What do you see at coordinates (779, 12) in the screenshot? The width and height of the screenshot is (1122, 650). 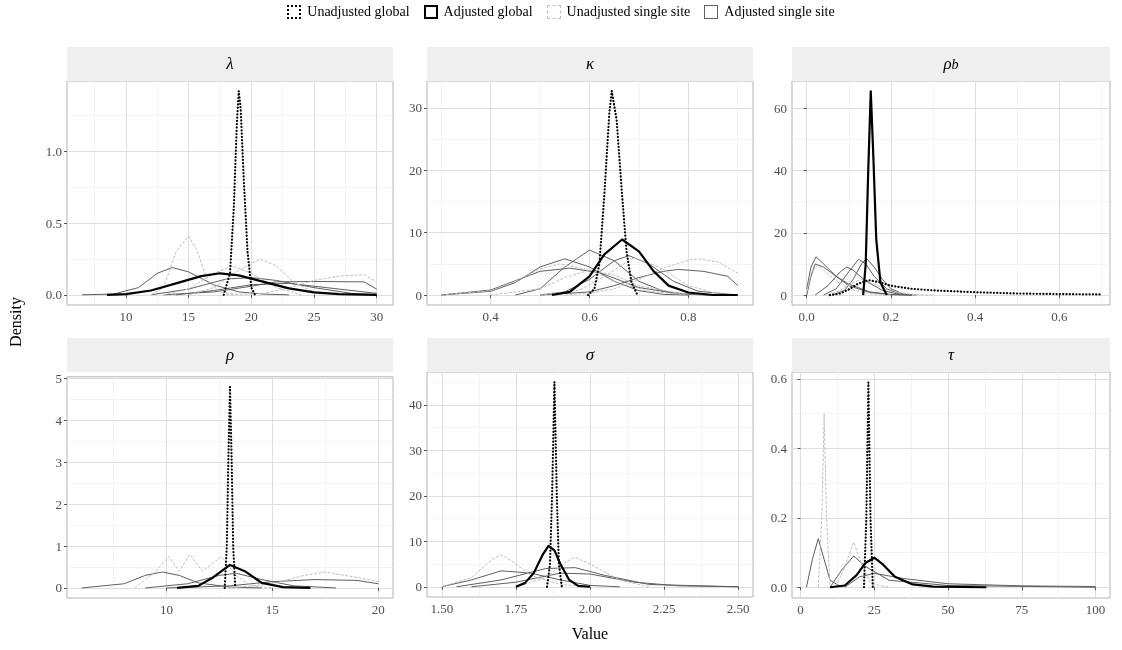 I see `legend-label: Adjusted single site` at bounding box center [779, 12].